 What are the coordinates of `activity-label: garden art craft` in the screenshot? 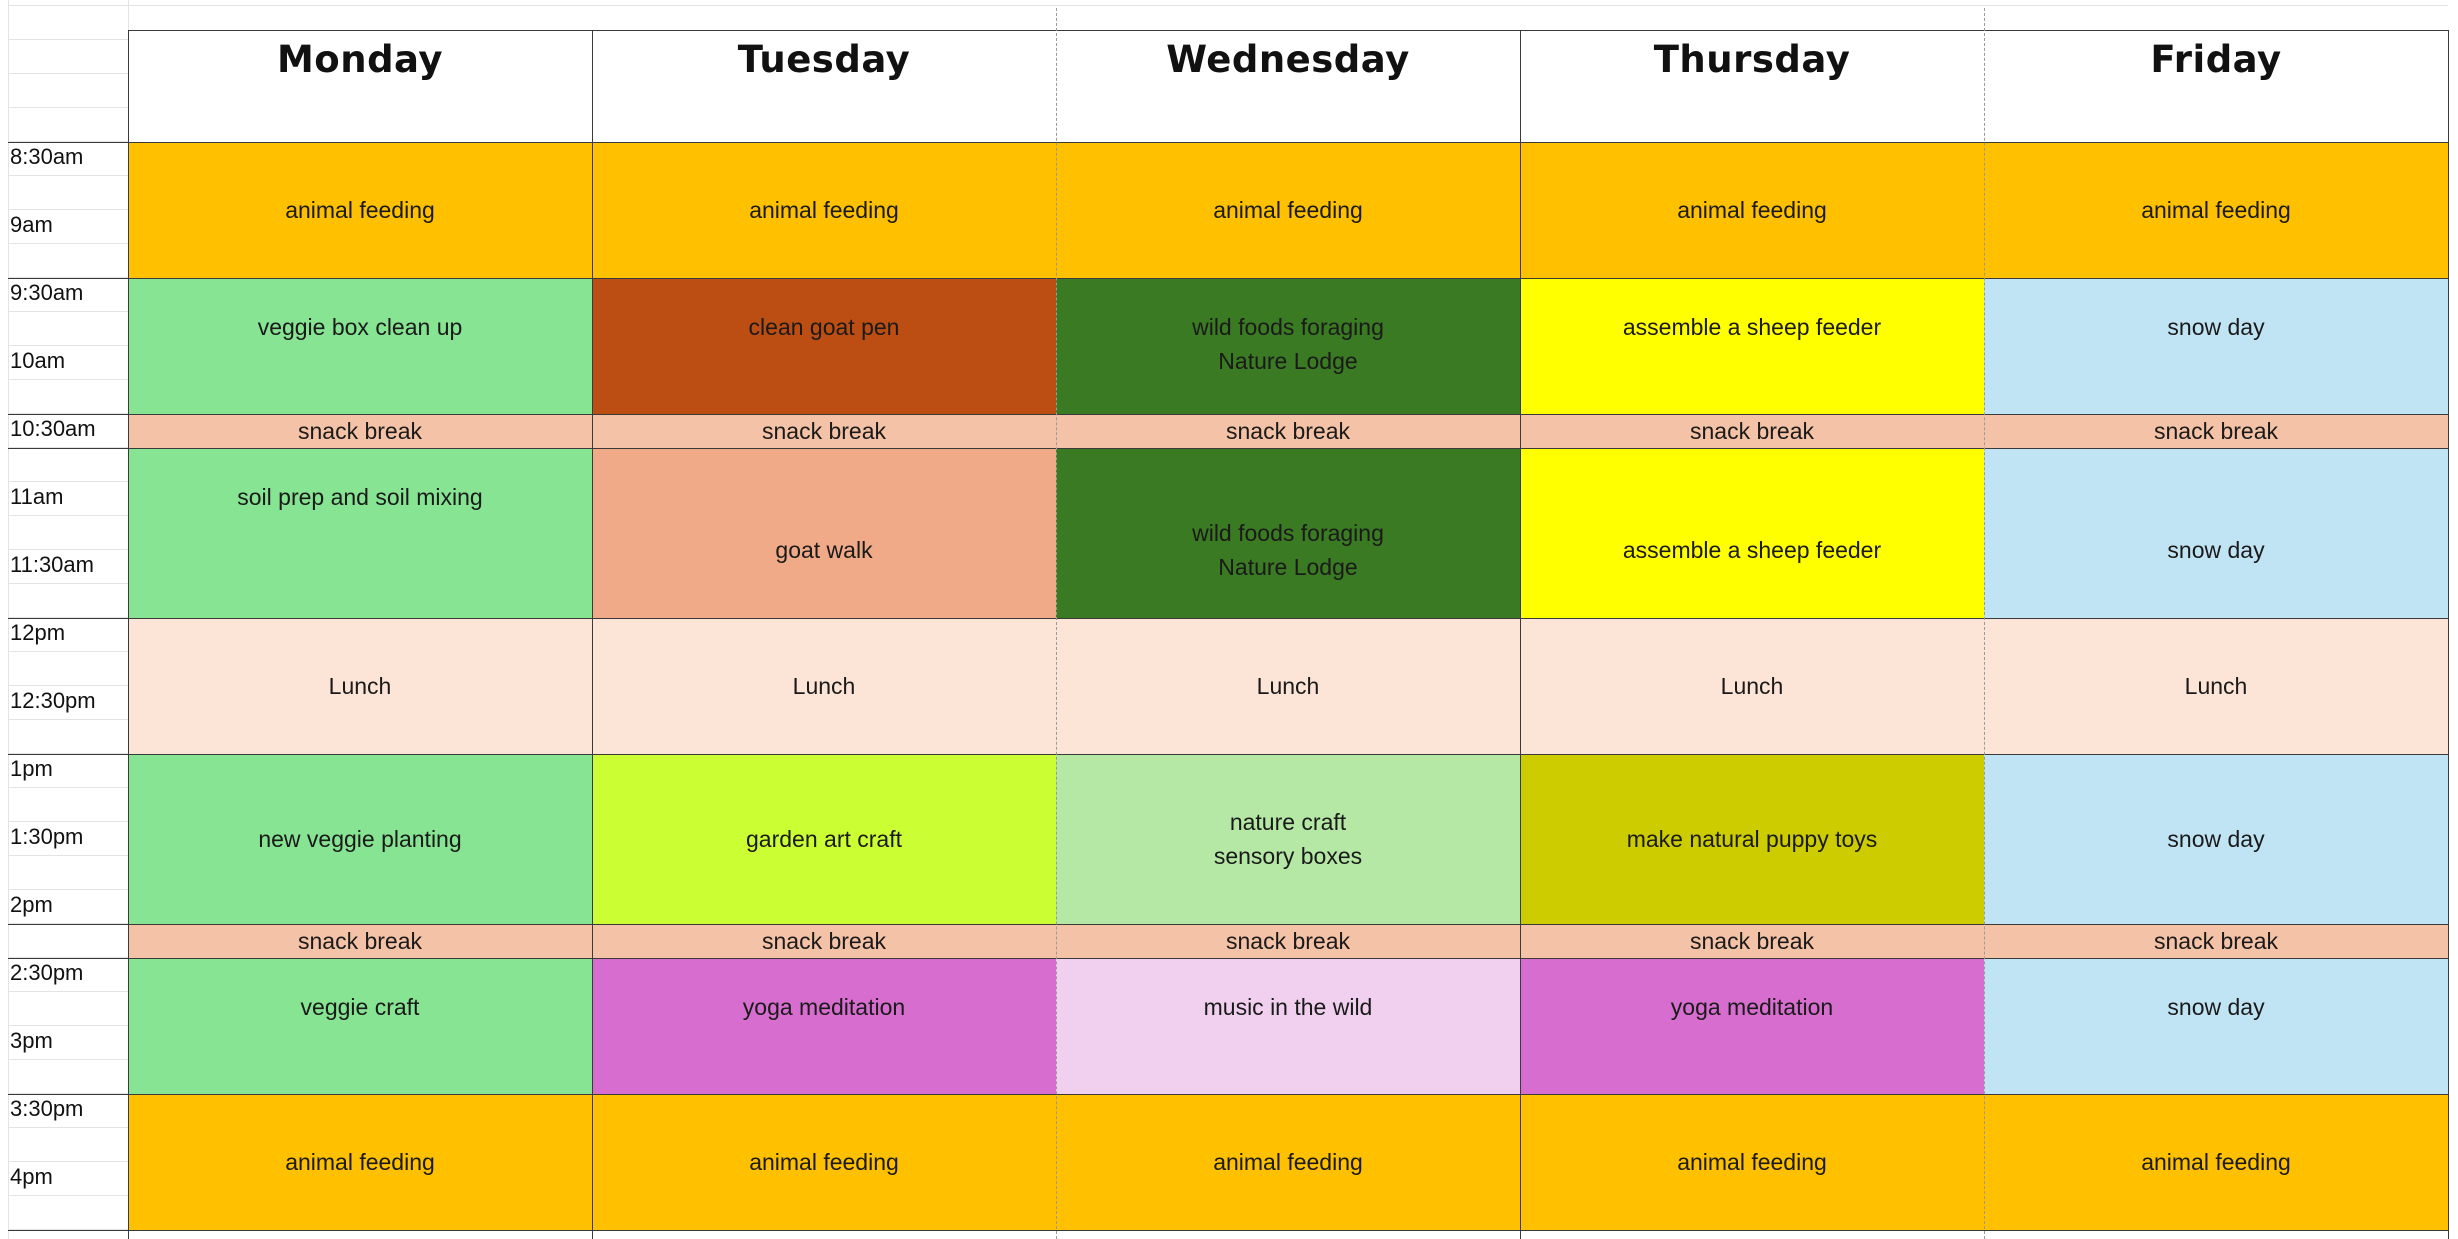 It's located at (824, 839).